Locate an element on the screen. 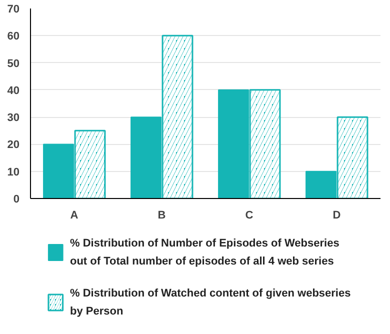 This screenshot has height=334, width=390. x-tick-label: D is located at coordinates (336, 216).